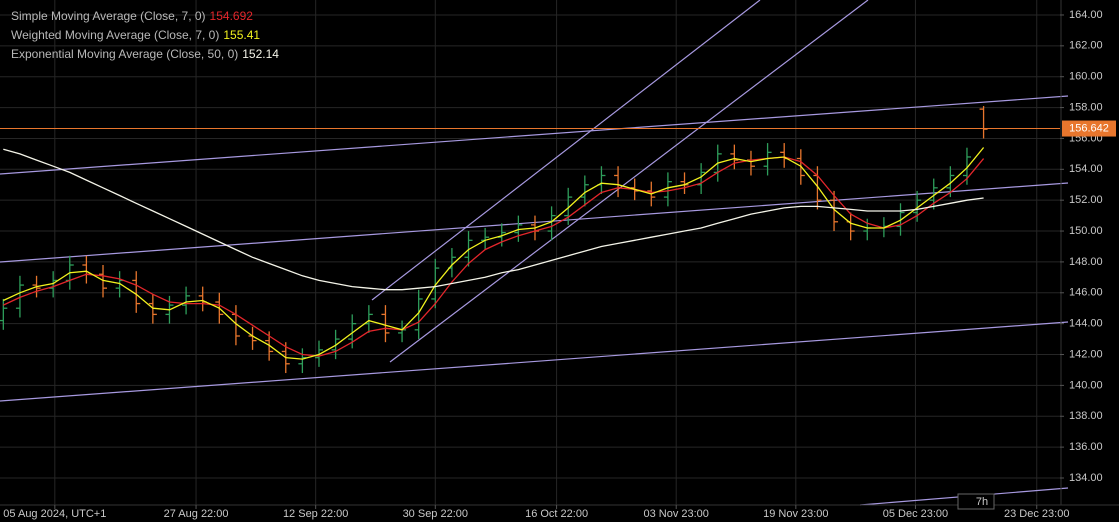 The image size is (1119, 522). I want to click on x-tick-label: 27 Aug 22:00, so click(196, 514).